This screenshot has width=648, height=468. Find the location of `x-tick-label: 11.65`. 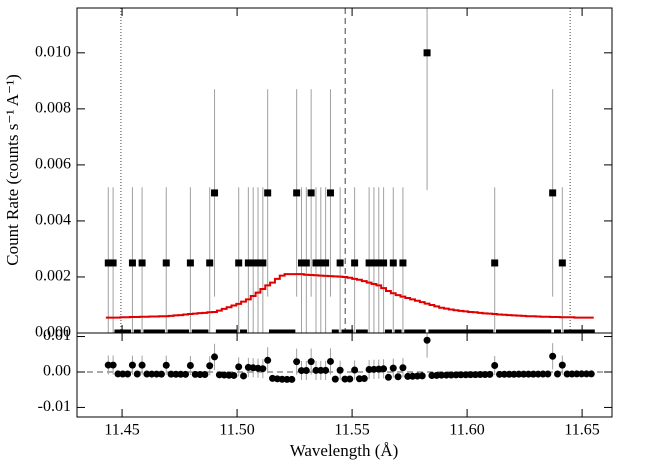

x-tick-label: 11.65 is located at coordinates (581, 430).